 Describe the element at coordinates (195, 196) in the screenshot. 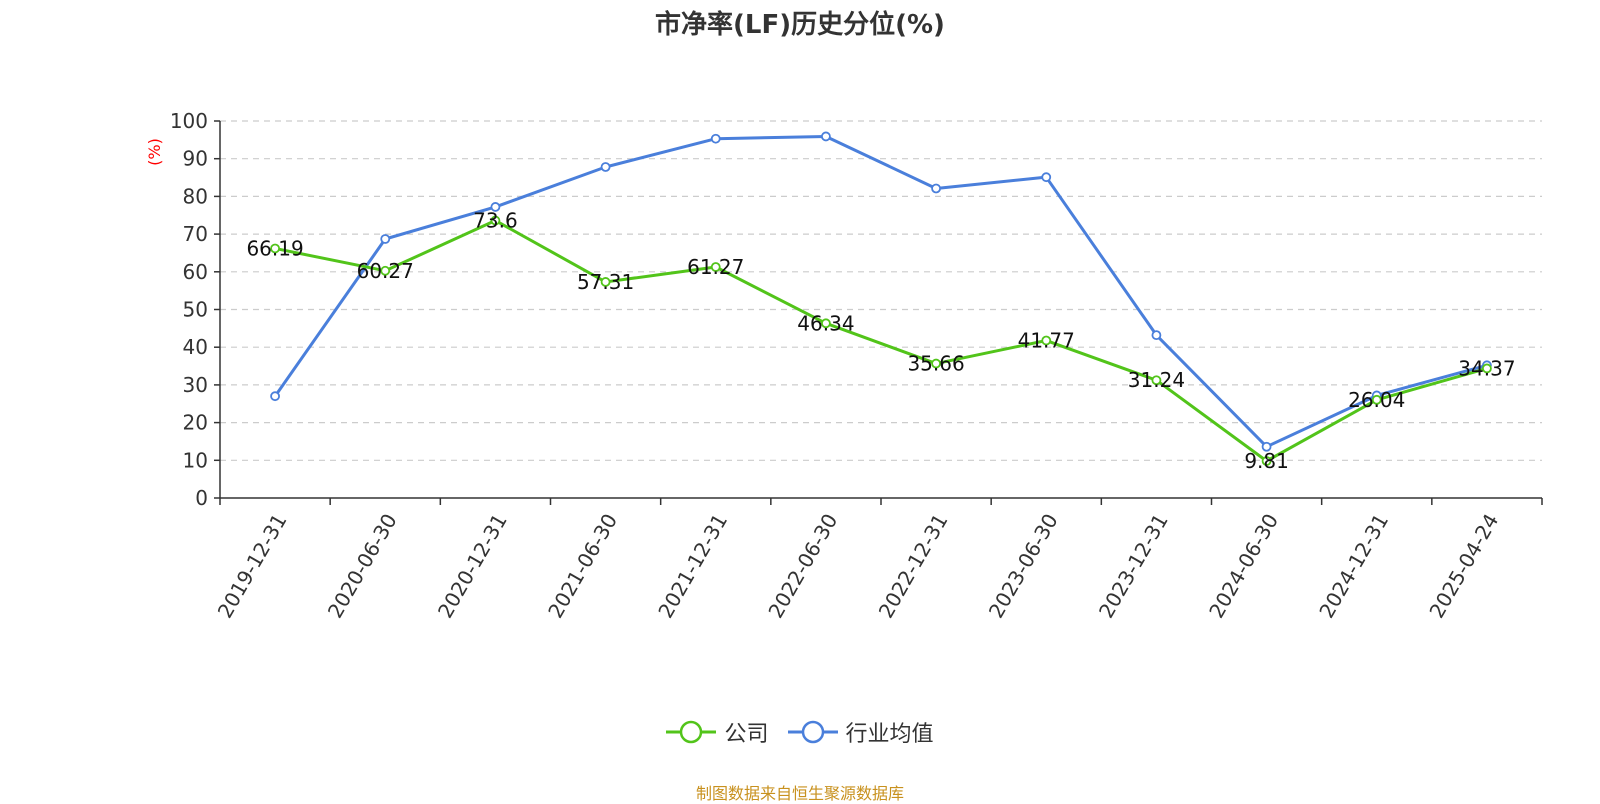

I see `y-tick-label: 80` at that location.